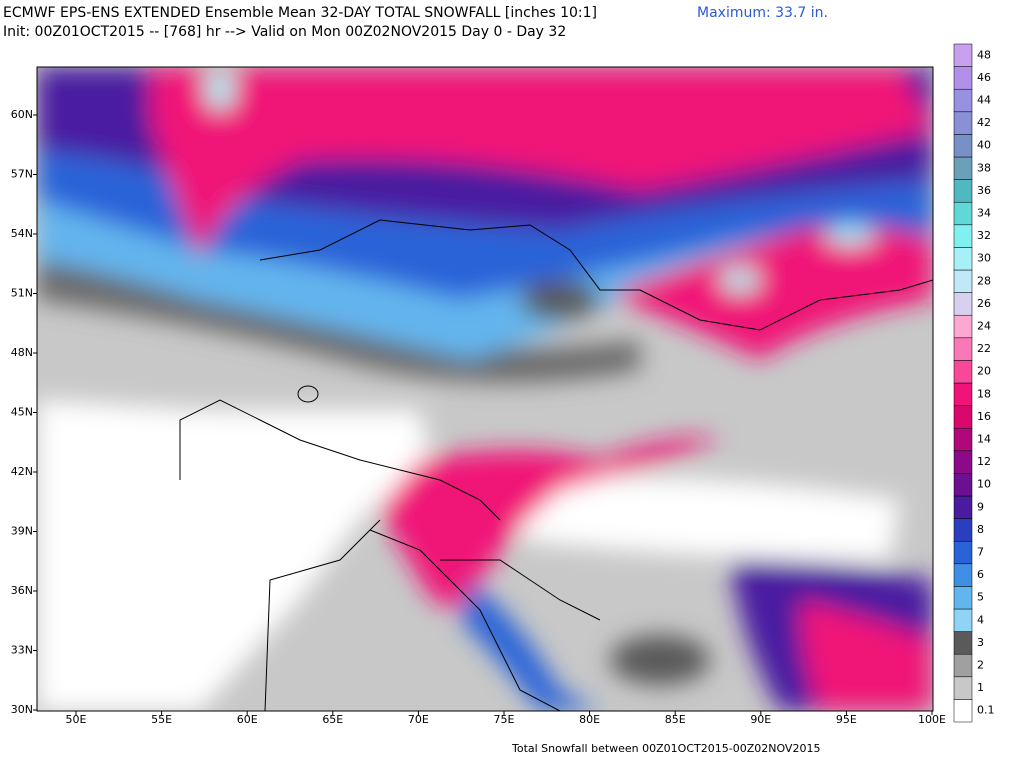 Image resolution: width=1024 pixels, height=772 pixels. I want to click on legend-label: 34, so click(984, 213).